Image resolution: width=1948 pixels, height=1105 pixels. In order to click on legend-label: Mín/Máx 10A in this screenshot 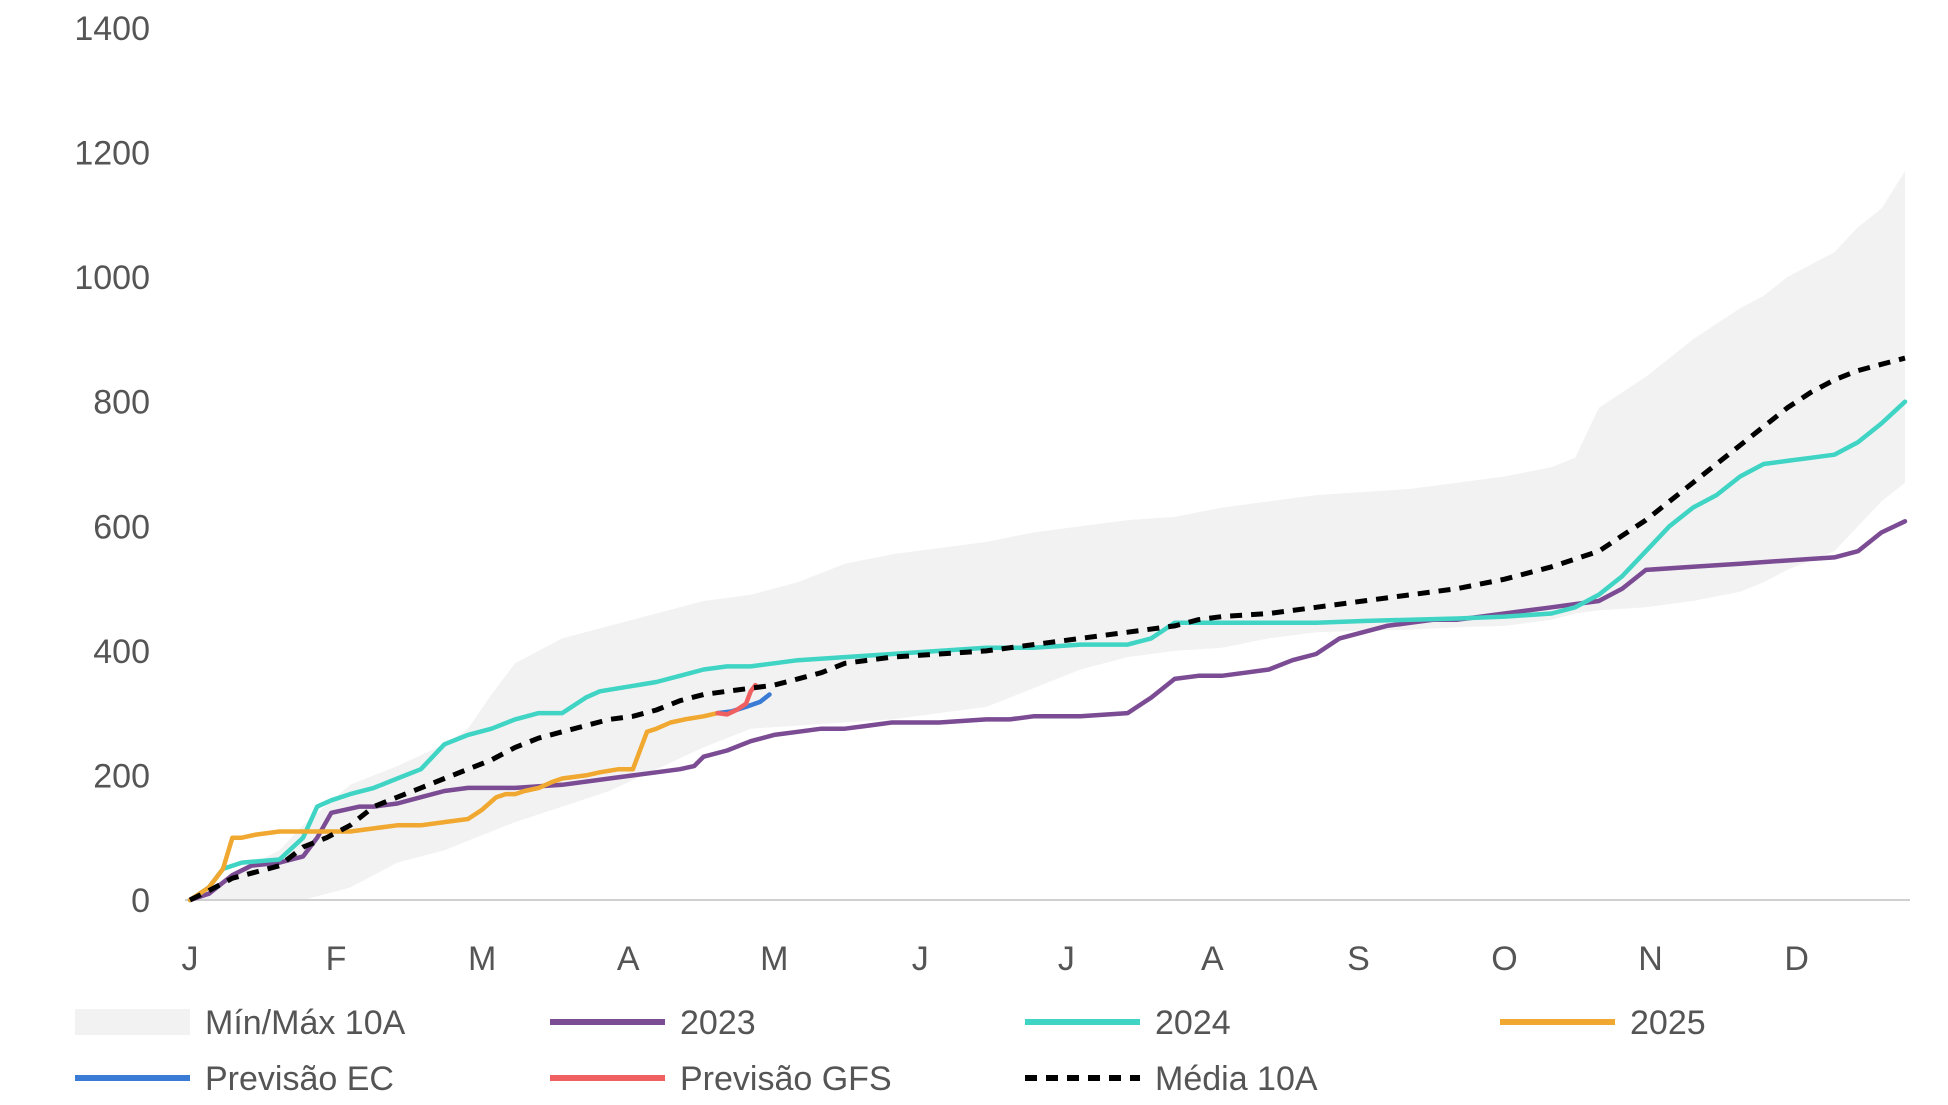, I will do `click(305, 1023)`.